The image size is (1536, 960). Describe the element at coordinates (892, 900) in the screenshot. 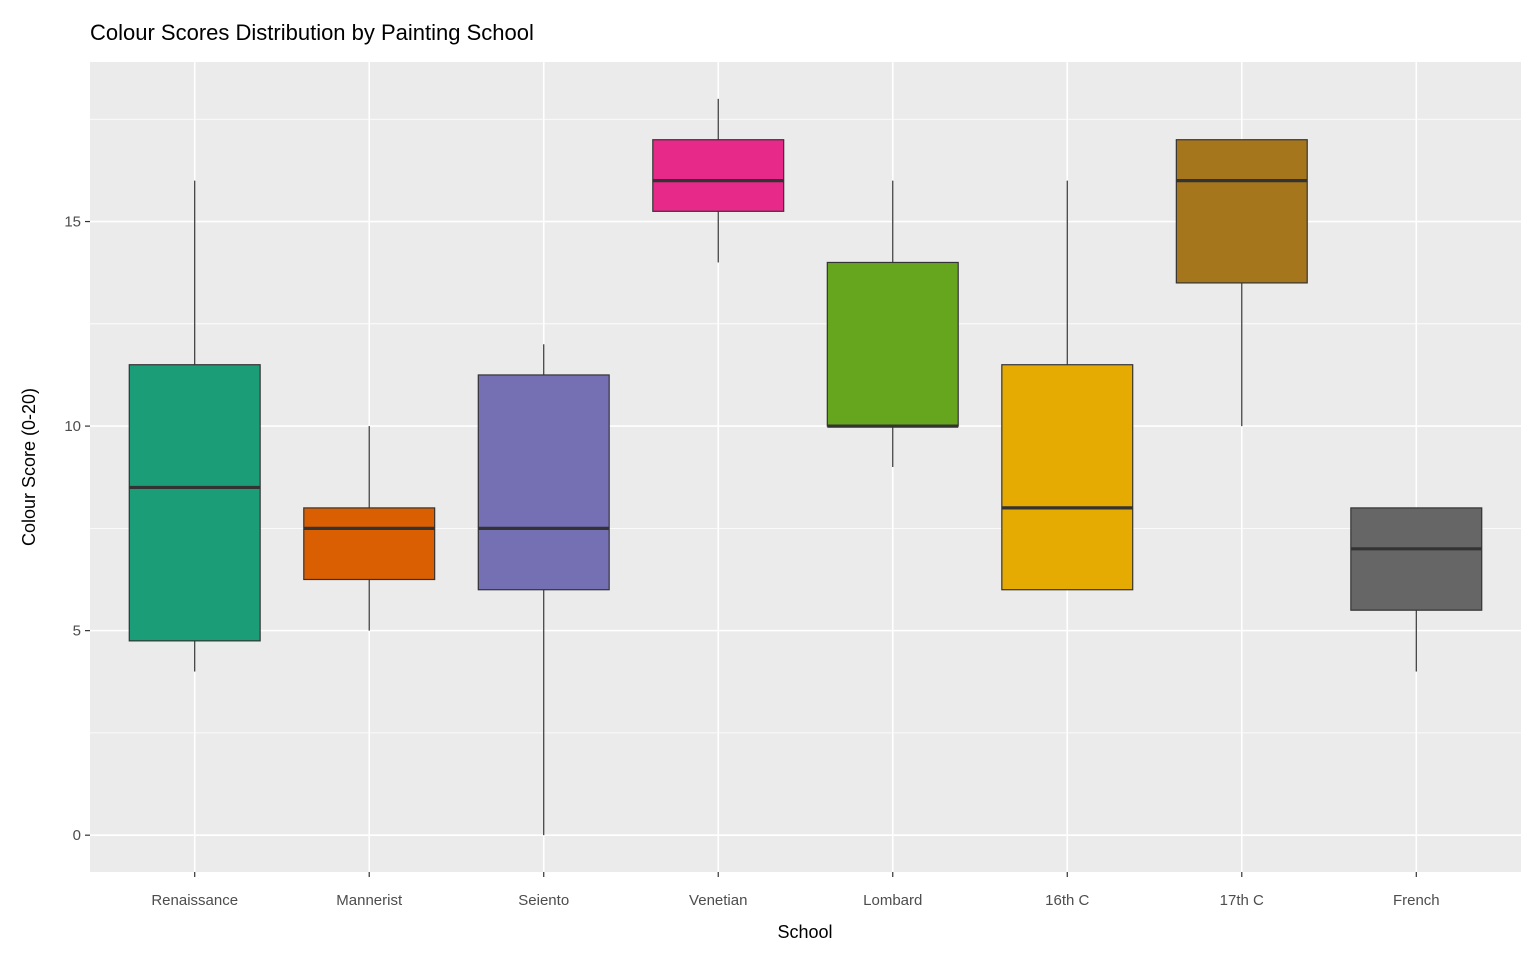

I see `x-tick-label: Lombard` at that location.